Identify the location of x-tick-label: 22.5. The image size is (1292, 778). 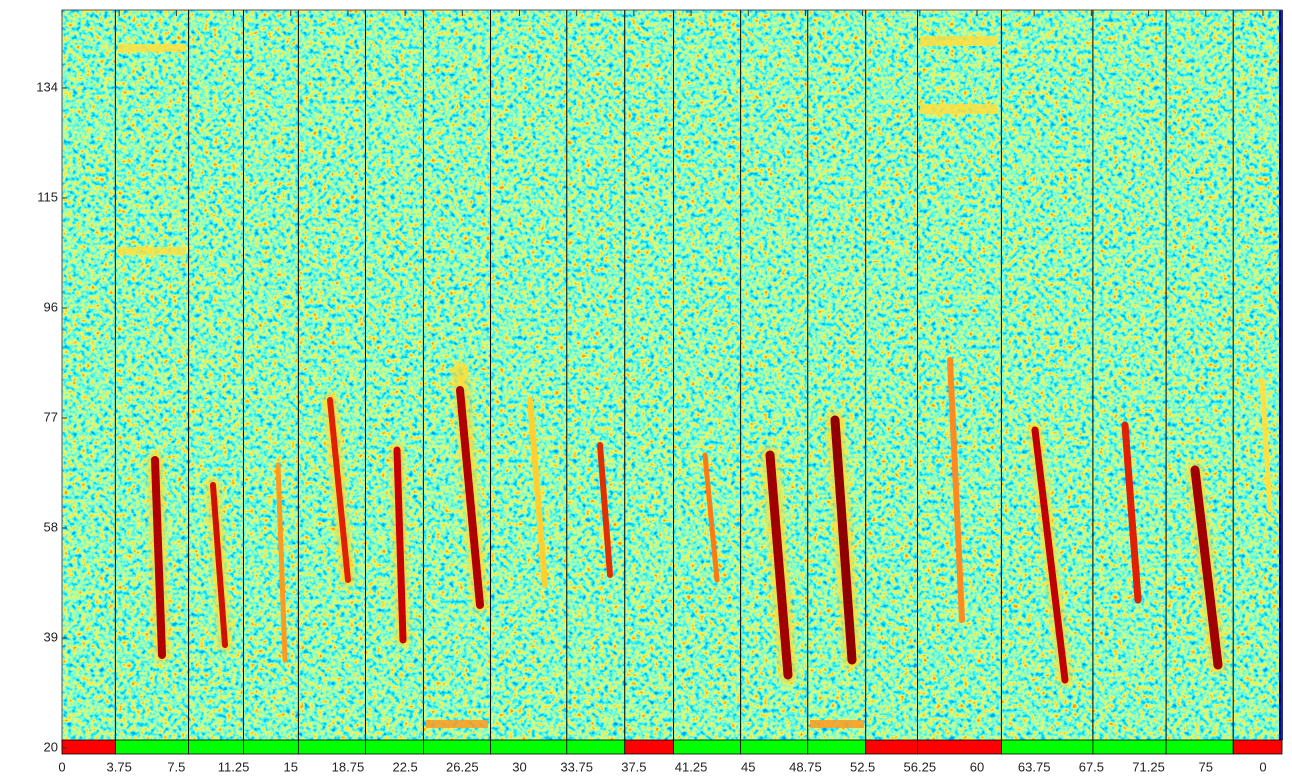
(404, 766).